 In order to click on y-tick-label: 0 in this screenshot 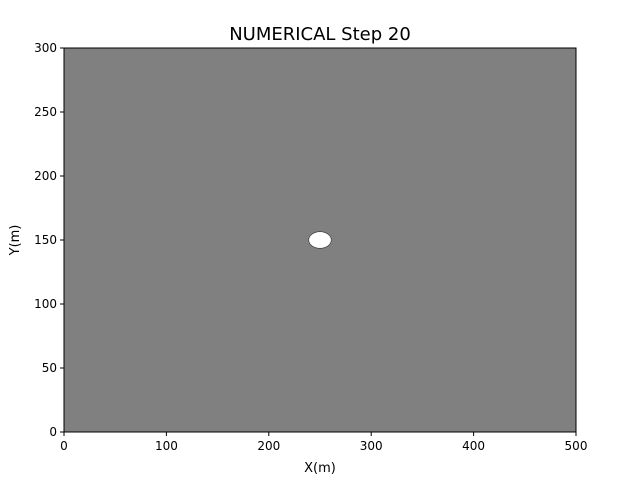, I will do `click(53, 432)`.